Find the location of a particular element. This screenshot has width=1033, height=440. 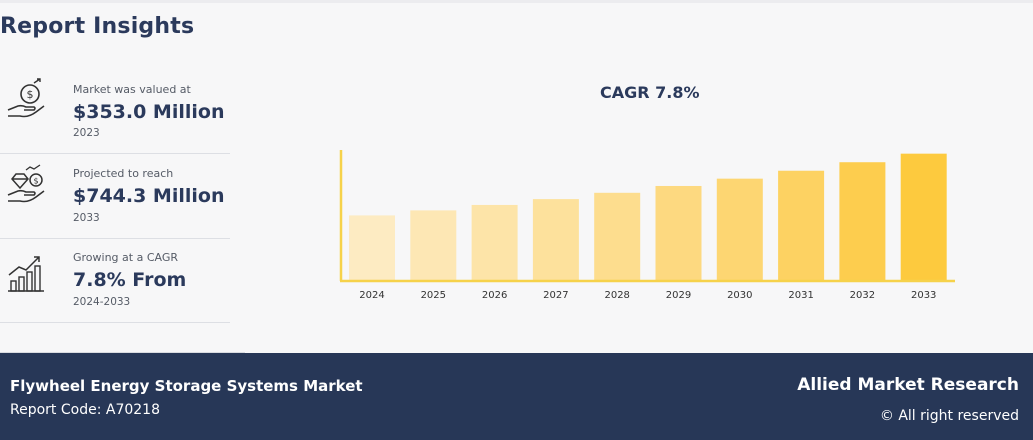

bar-2032 is located at coordinates (862, 221).